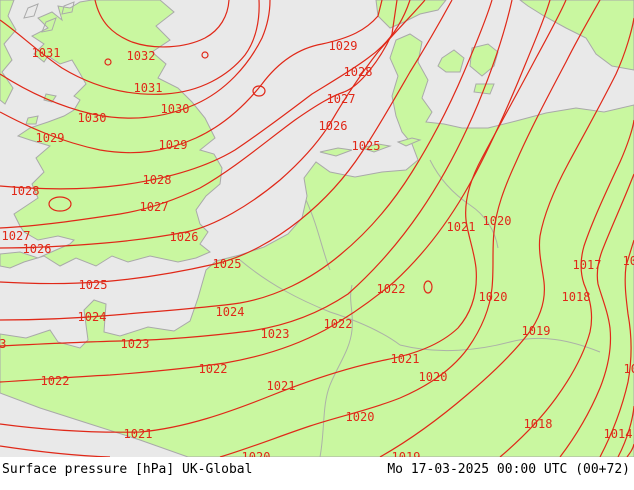 The height and width of the screenshot is (490, 634). What do you see at coordinates (55, 451) in the screenshot?
I see `isobar-1020-west` at bounding box center [55, 451].